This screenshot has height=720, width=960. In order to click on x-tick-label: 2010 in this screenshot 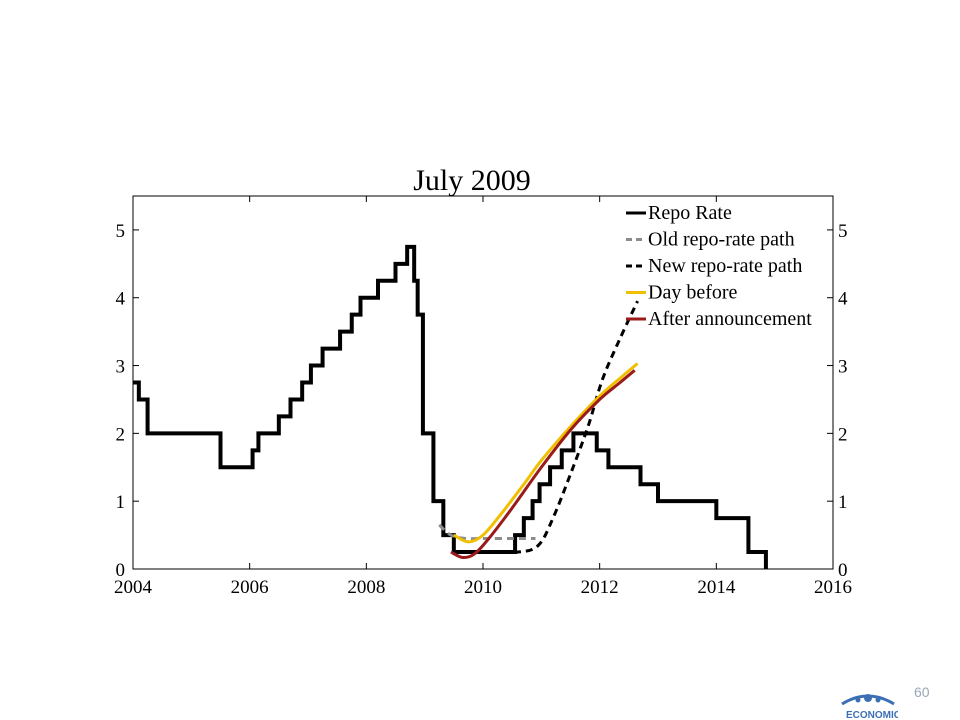, I will do `click(483, 587)`.